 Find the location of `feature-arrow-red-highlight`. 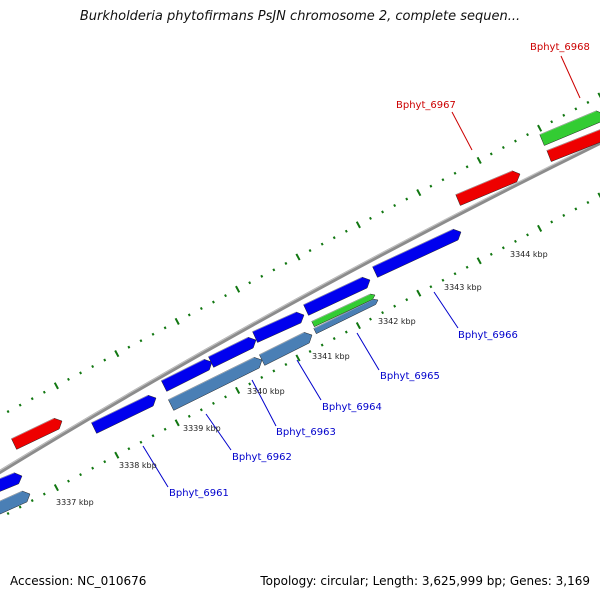

feature-arrow-red-highlight is located at coordinates (484, 183).